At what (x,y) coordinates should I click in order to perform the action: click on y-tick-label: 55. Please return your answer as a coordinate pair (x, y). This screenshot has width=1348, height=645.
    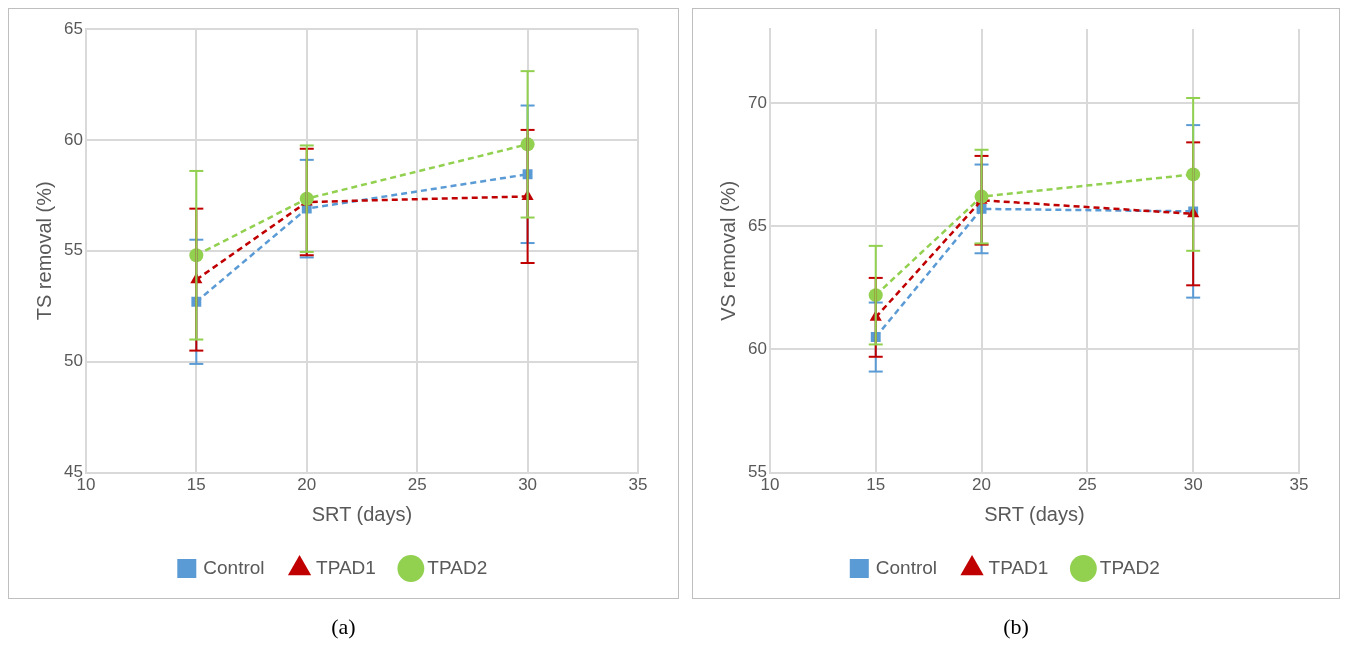
    Looking at the image, I should click on (73, 250).